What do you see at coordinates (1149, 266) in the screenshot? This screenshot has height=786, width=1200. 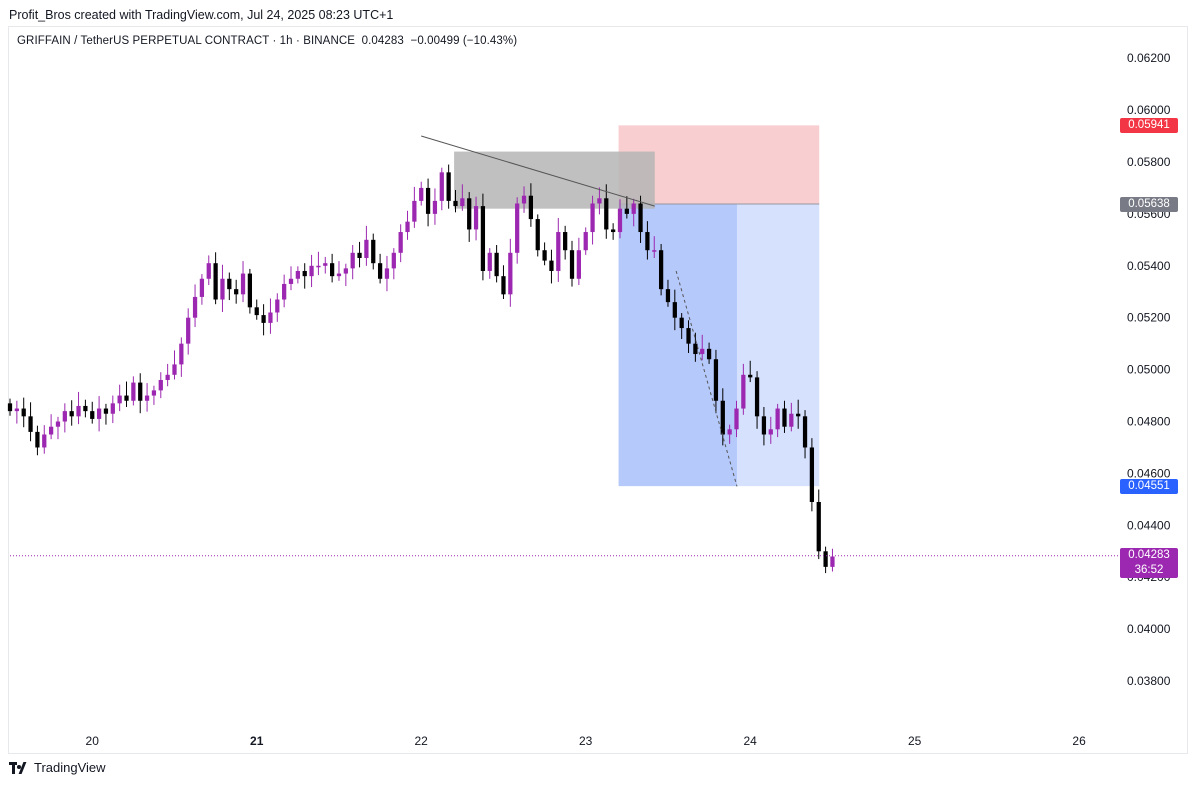 I see `y-tick-label: 0.05400` at bounding box center [1149, 266].